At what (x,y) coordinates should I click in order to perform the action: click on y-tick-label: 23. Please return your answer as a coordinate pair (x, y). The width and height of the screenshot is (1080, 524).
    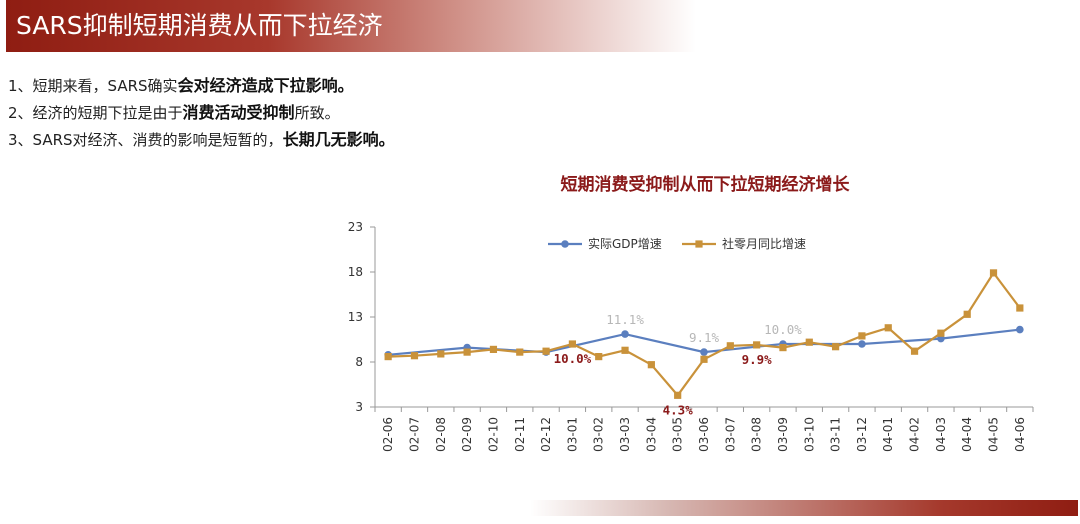
    Looking at the image, I should click on (355, 227).